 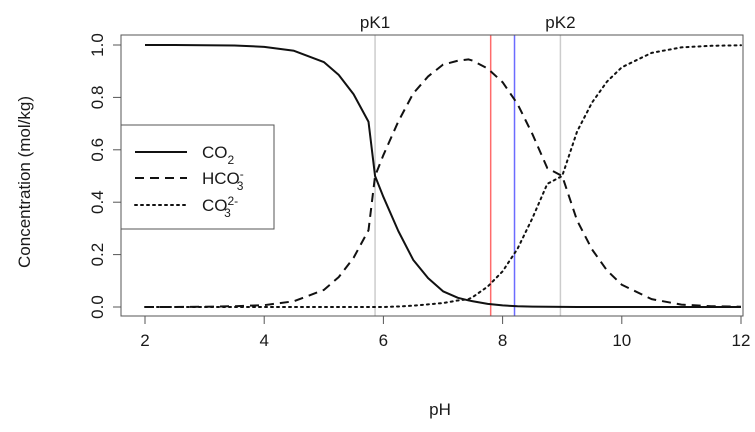 I want to click on y-tick-label: 0.4, so click(x=97, y=202).